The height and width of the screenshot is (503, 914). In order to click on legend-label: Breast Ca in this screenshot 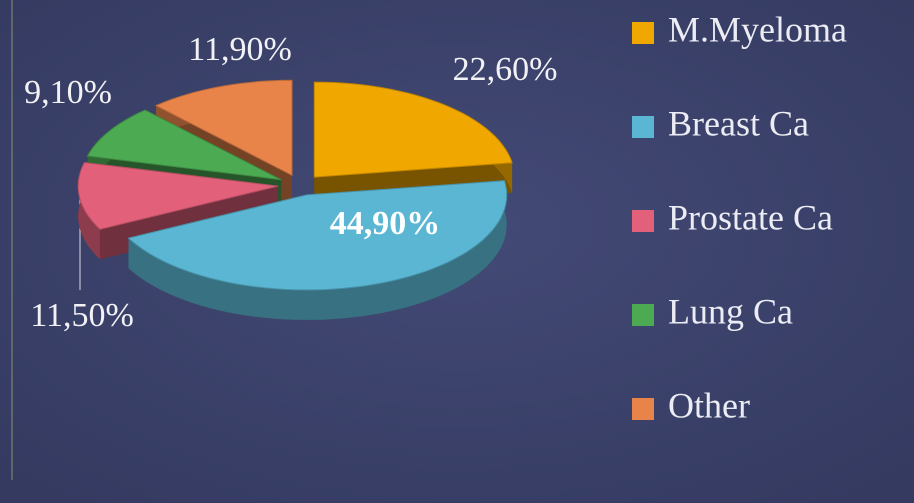, I will do `click(738, 123)`.